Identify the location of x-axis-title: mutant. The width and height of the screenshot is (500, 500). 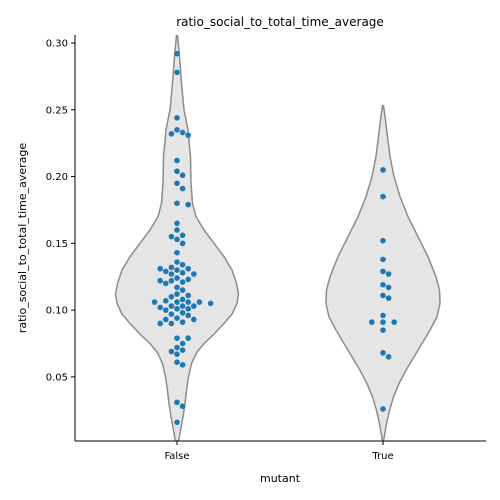
(280, 478).